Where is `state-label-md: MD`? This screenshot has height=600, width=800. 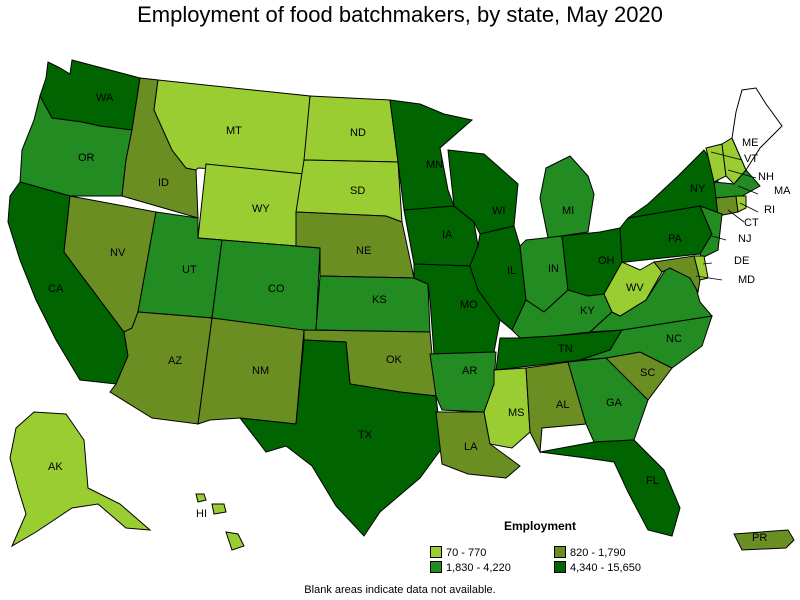 state-label-md: MD is located at coordinates (746, 280).